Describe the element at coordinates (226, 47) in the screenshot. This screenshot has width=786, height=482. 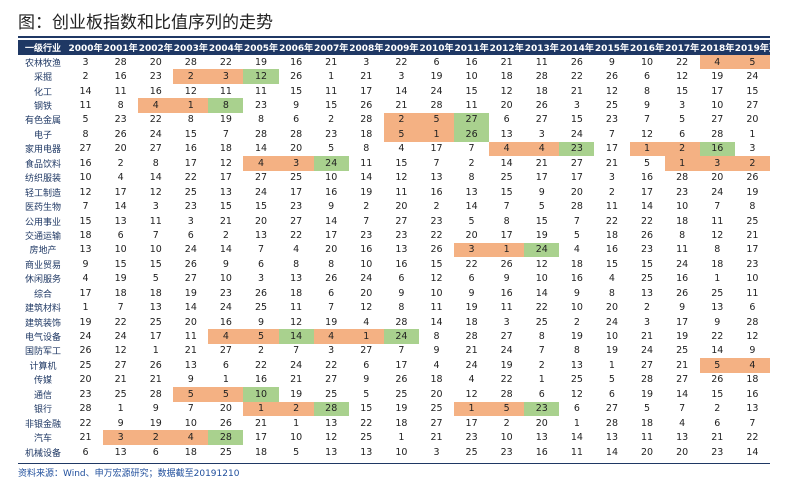
I see `column-header: 2004年` at that location.